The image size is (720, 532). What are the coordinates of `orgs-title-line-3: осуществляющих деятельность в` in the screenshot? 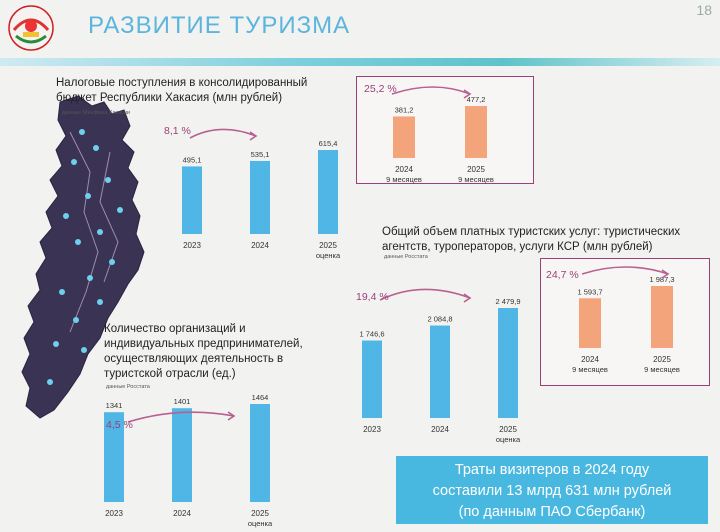 It's located at (194, 359).